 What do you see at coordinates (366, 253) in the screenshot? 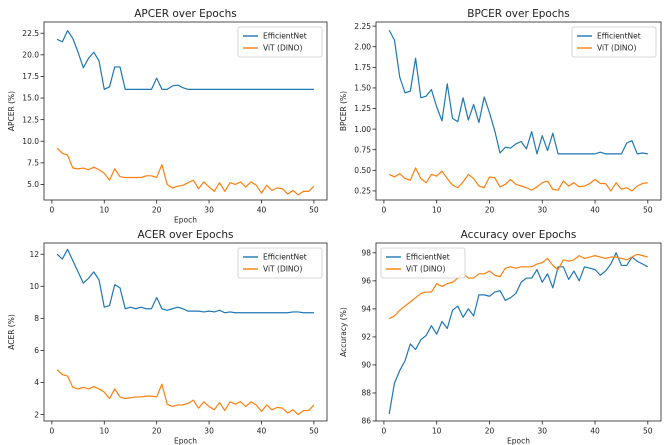
I see `y-tick-label: 98` at bounding box center [366, 253].